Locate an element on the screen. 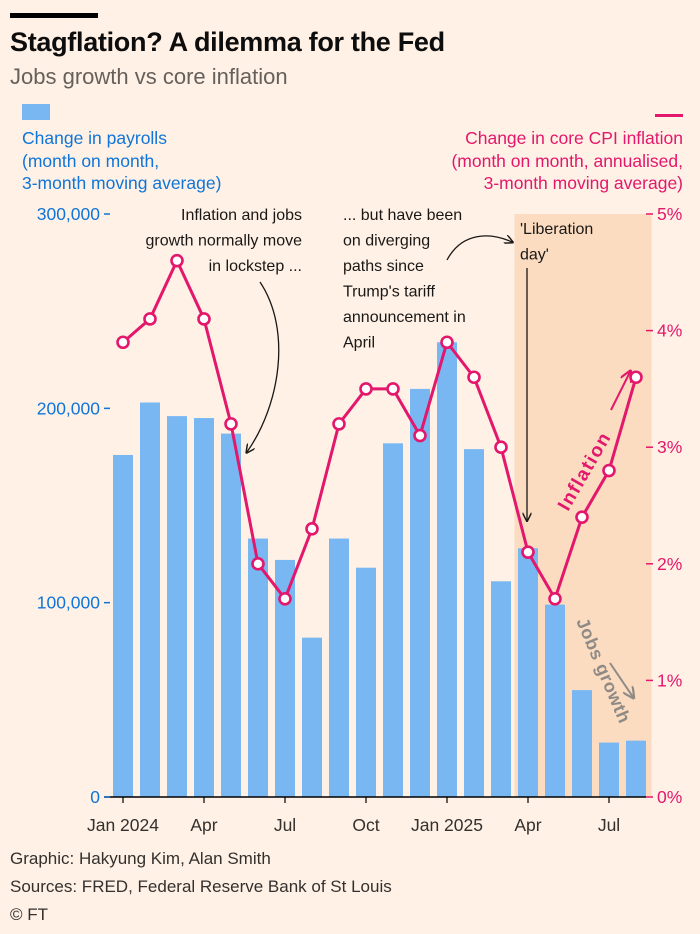 Image resolution: width=700 pixels, height=934 pixels. x-axis-tick-label: Oct is located at coordinates (365, 825).